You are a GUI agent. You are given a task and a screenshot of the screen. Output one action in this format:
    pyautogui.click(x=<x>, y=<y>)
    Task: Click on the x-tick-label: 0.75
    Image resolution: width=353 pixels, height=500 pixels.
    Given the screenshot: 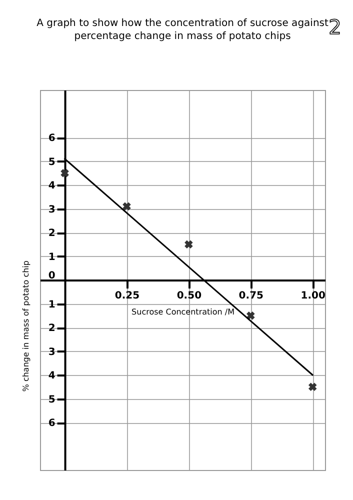 What is the action you would take?
    pyautogui.click(x=251, y=296)
    